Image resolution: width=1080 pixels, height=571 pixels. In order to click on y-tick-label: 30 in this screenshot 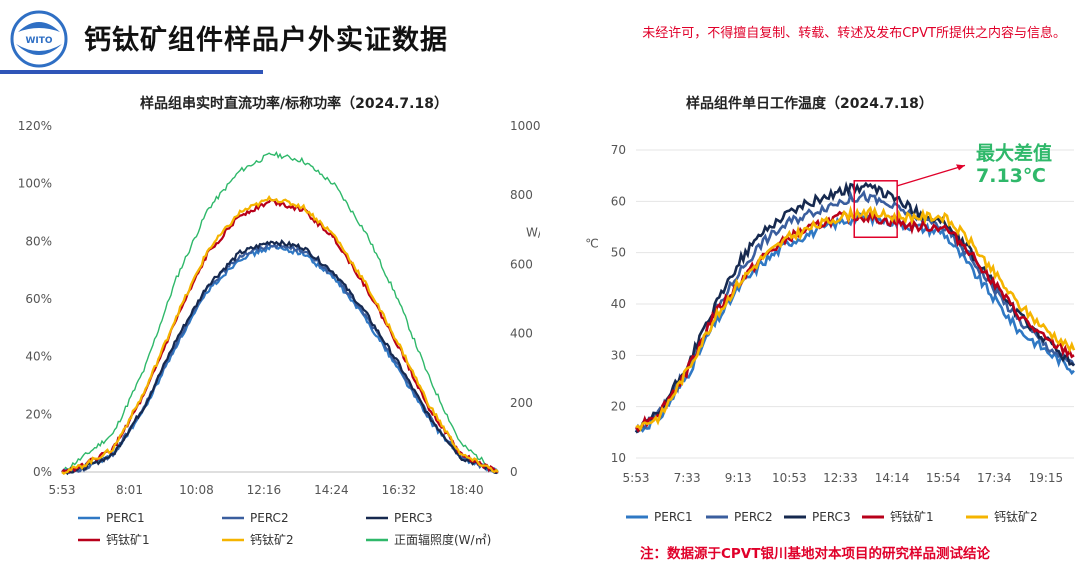, I will do `click(618, 355)`.